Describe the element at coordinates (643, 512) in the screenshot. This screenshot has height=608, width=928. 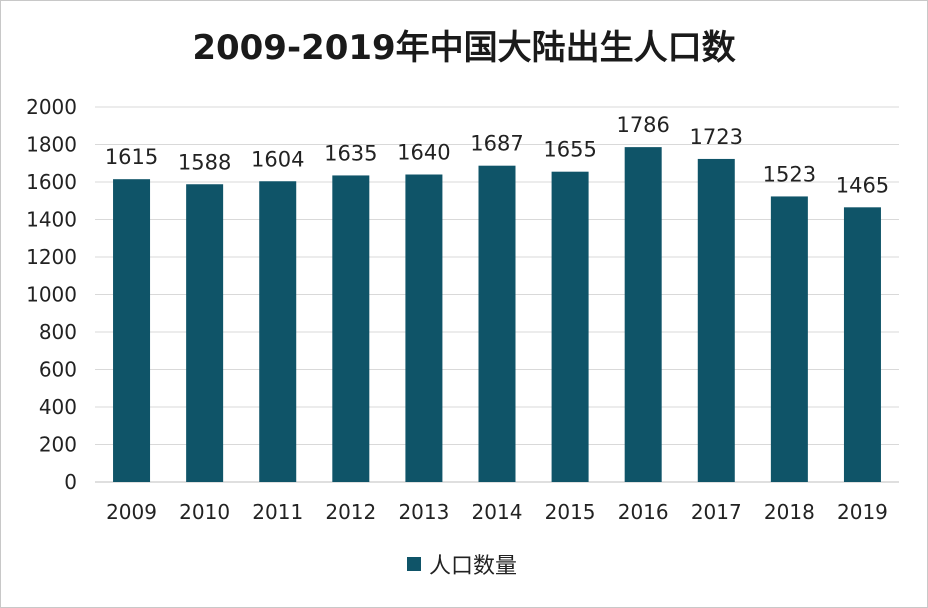
I see `x-tick-label: 2016` at that location.